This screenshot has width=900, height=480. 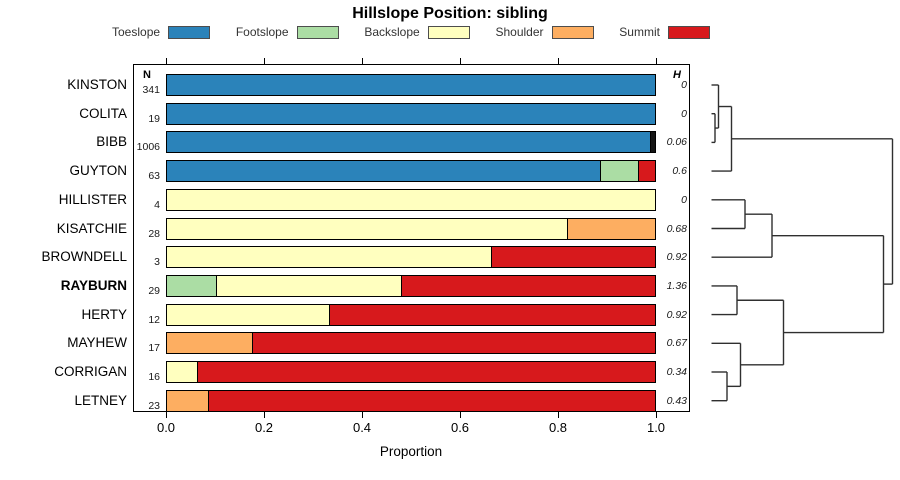 I want to click on legend-item: Toeslope, so click(x=161, y=32).